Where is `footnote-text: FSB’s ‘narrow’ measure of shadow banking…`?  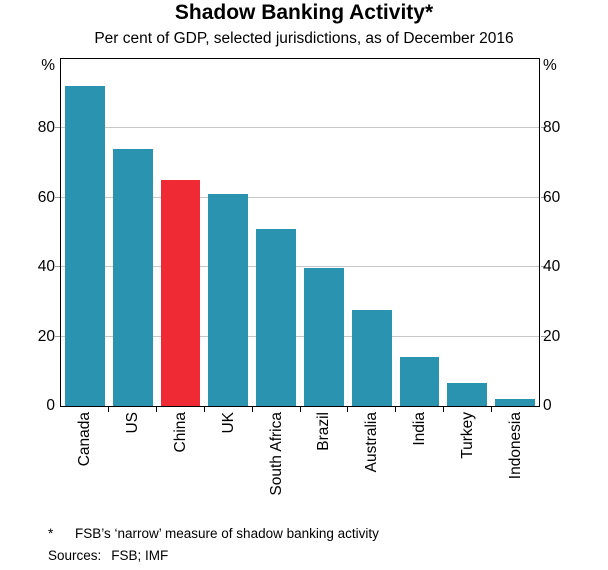
footnote-text: FSB’s ‘narrow’ measure of shadow banking… is located at coordinates (227, 533).